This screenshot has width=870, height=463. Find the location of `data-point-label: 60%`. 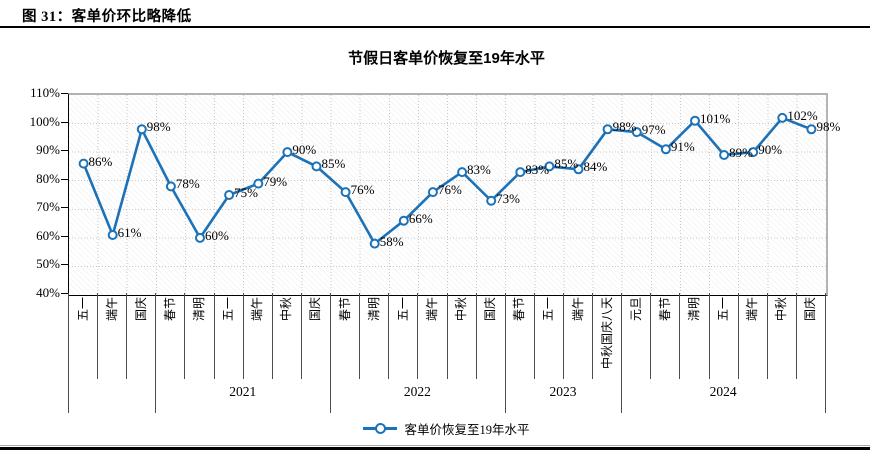

data-point-label: 60% is located at coordinates (217, 235).